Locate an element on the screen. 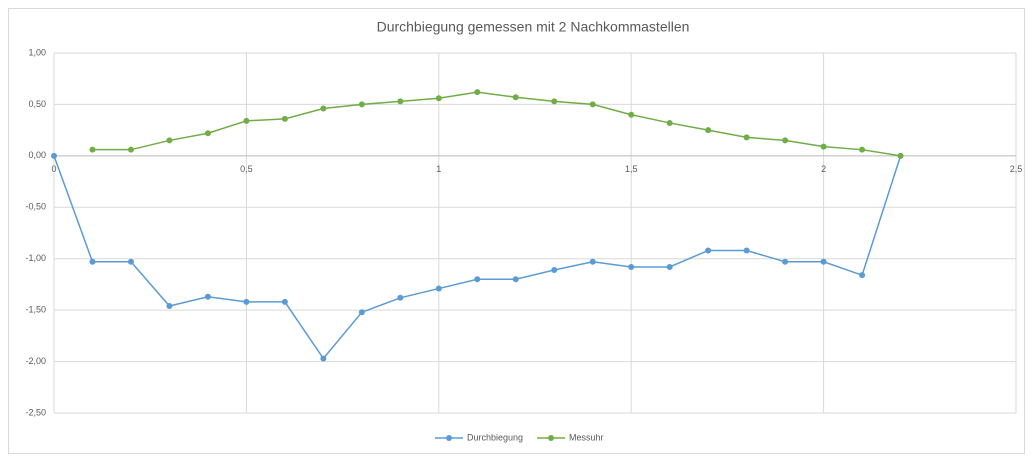 This screenshot has height=461, width=1033. x-tick-label: 0,5 is located at coordinates (246, 169).